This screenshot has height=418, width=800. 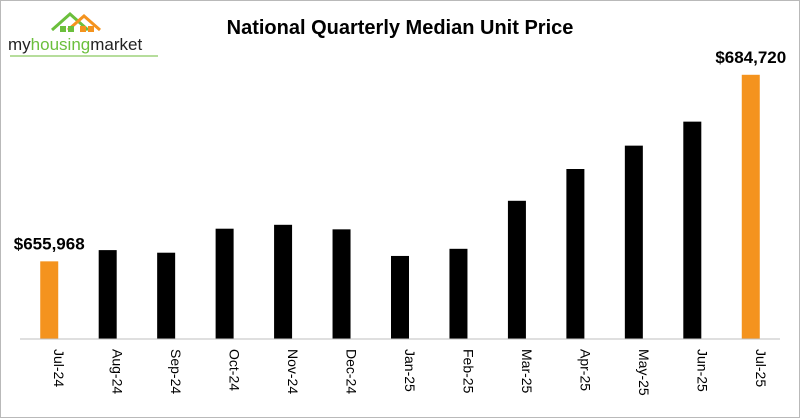 What do you see at coordinates (176, 371) in the screenshot?
I see `x-tick-label: Sep-24` at bounding box center [176, 371].